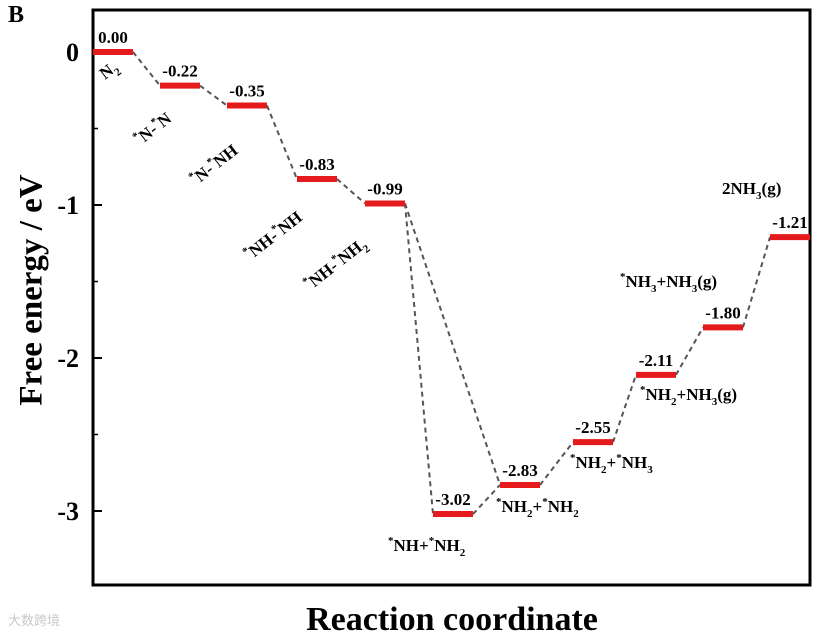 The image size is (815, 639). Describe the element at coordinates (688, 396) in the screenshot. I see `species-label: *NH2+NH3(g)` at that location.